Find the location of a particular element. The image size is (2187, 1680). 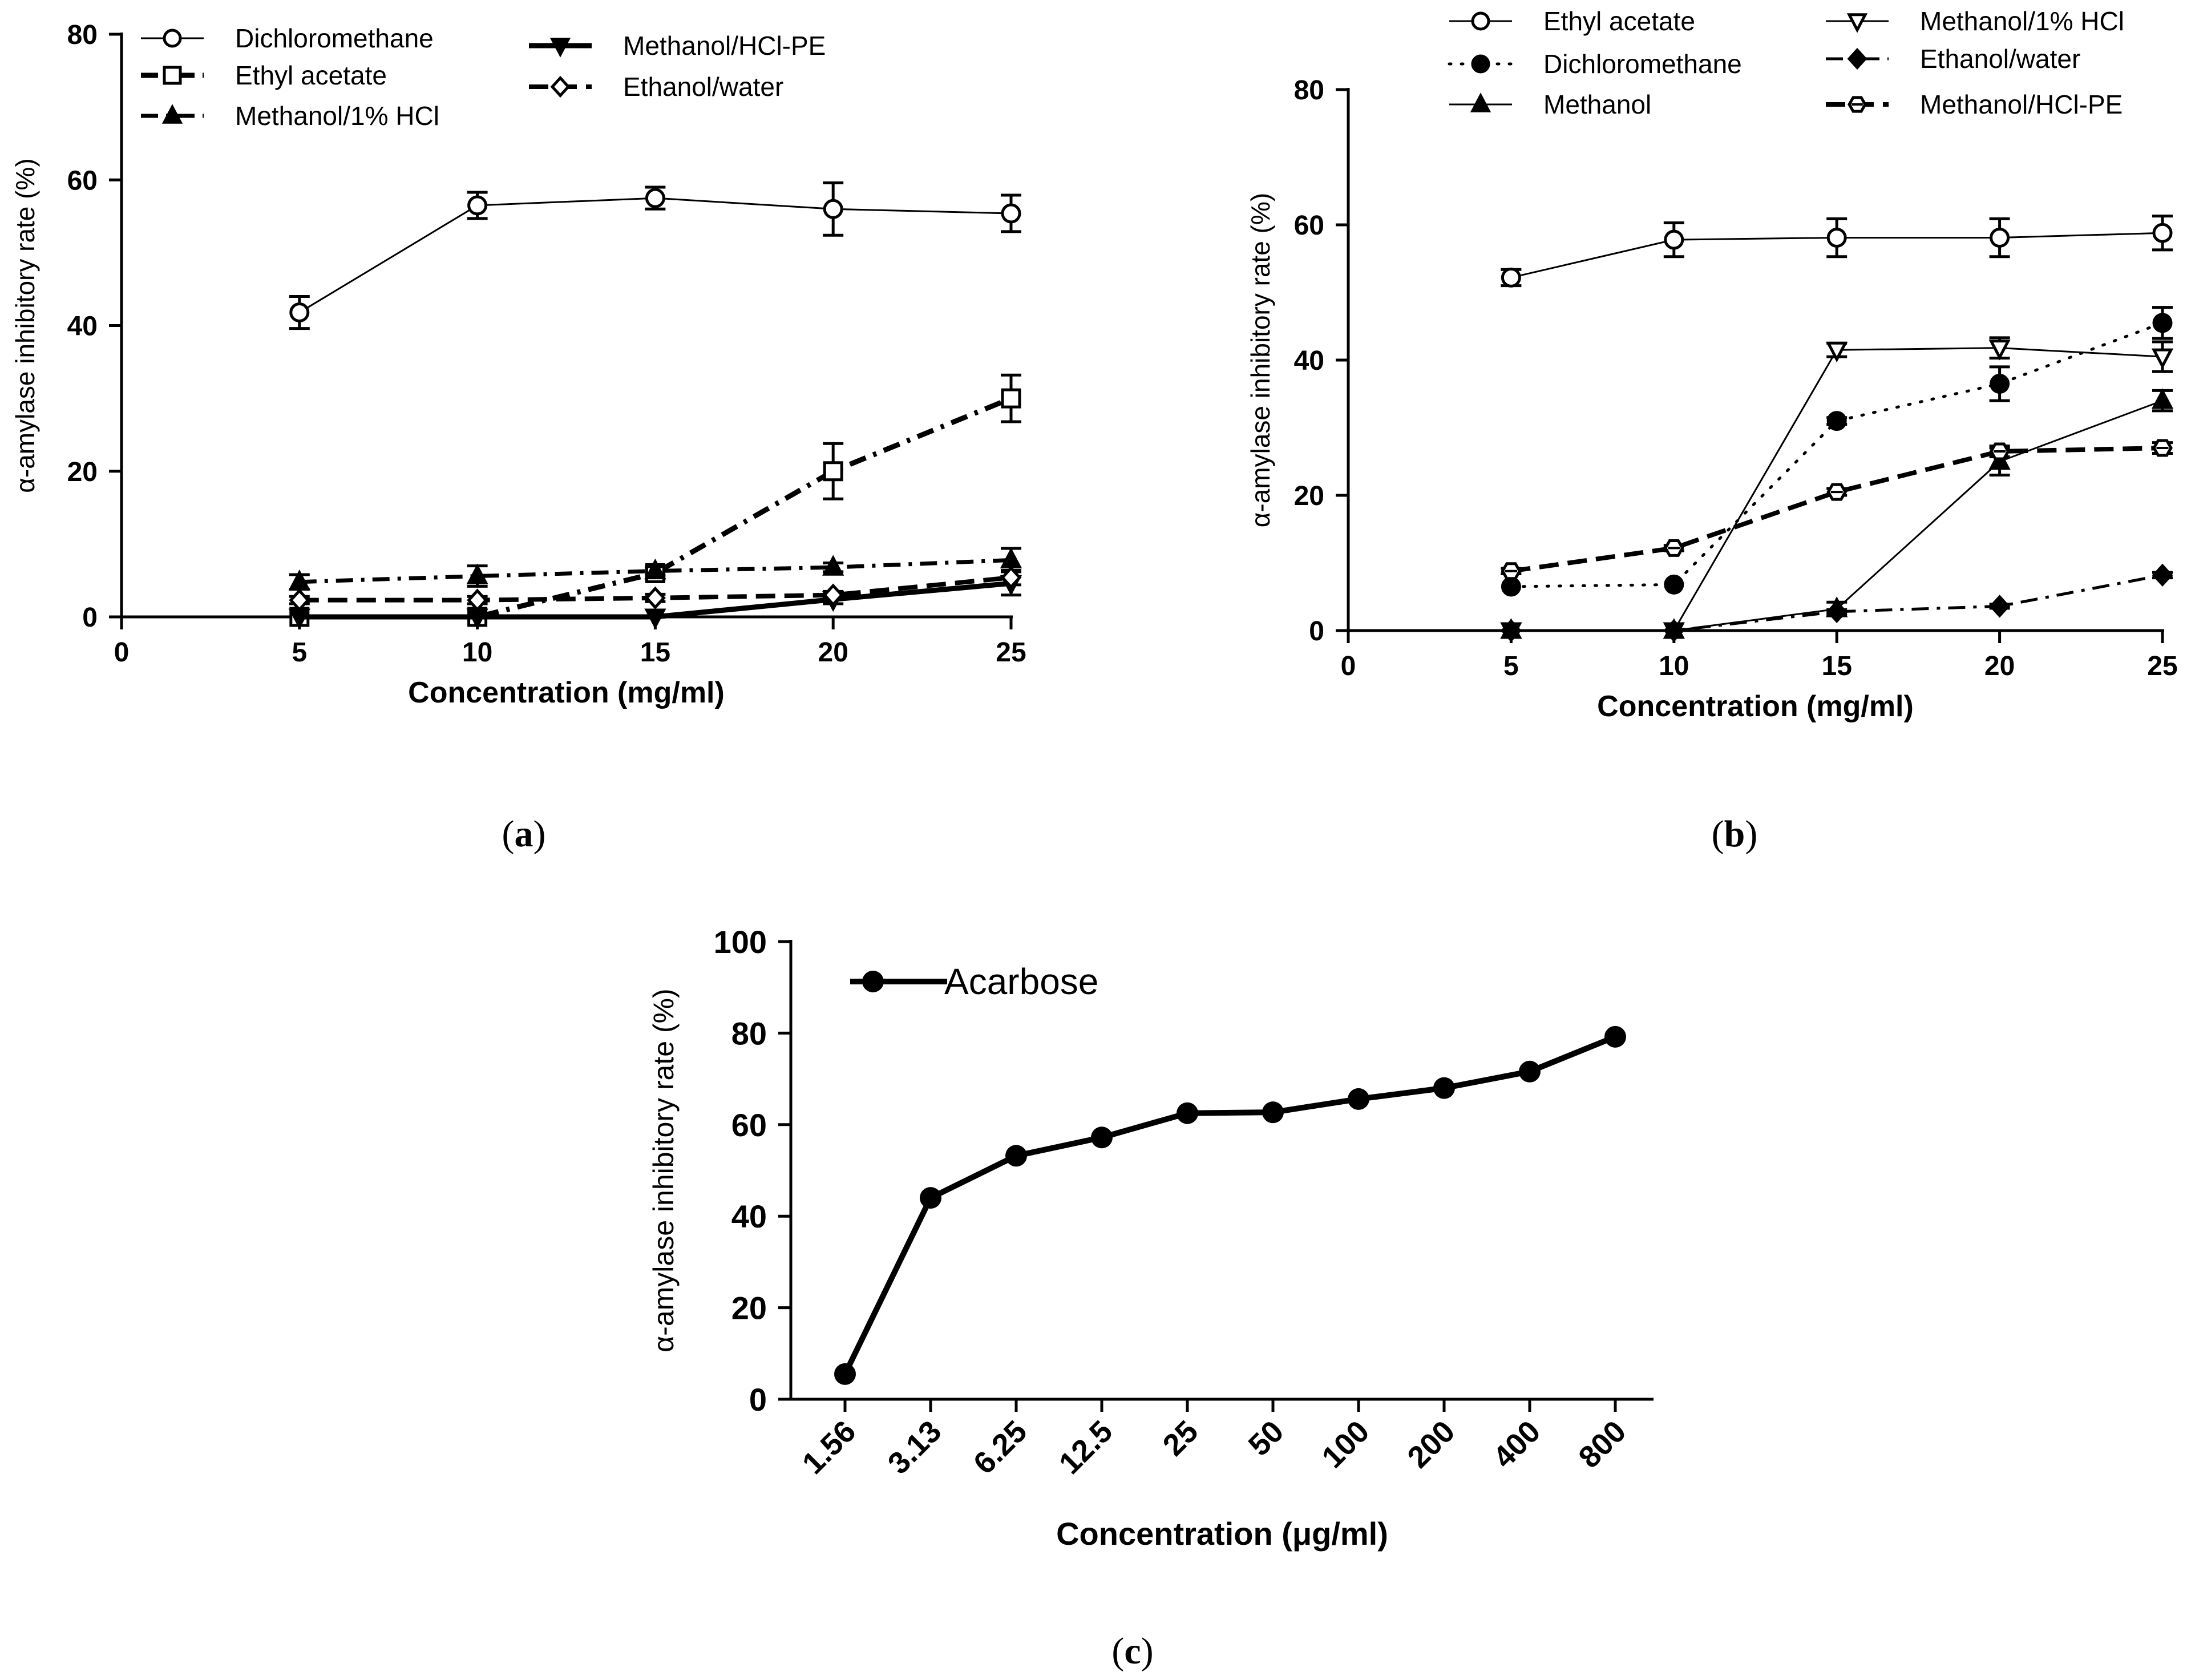

legend-label: Methanol/1% HCl is located at coordinates (2022, 21).